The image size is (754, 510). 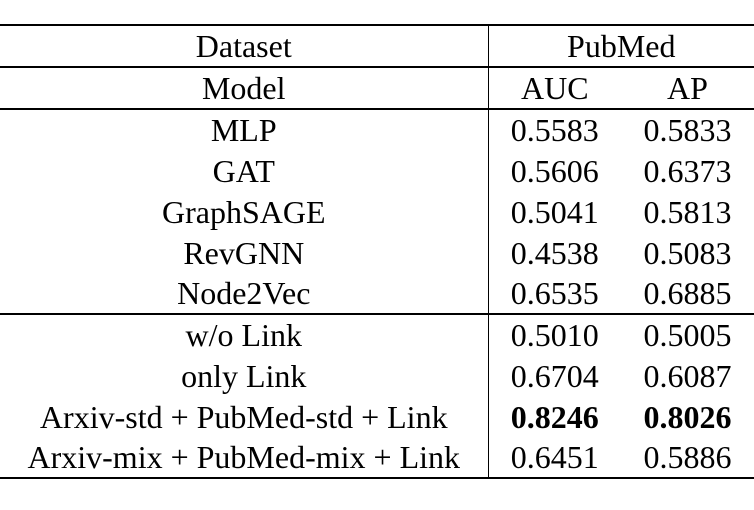 What do you see at coordinates (620, 46) in the screenshot?
I see `header-dataset-value: PubMed` at bounding box center [620, 46].